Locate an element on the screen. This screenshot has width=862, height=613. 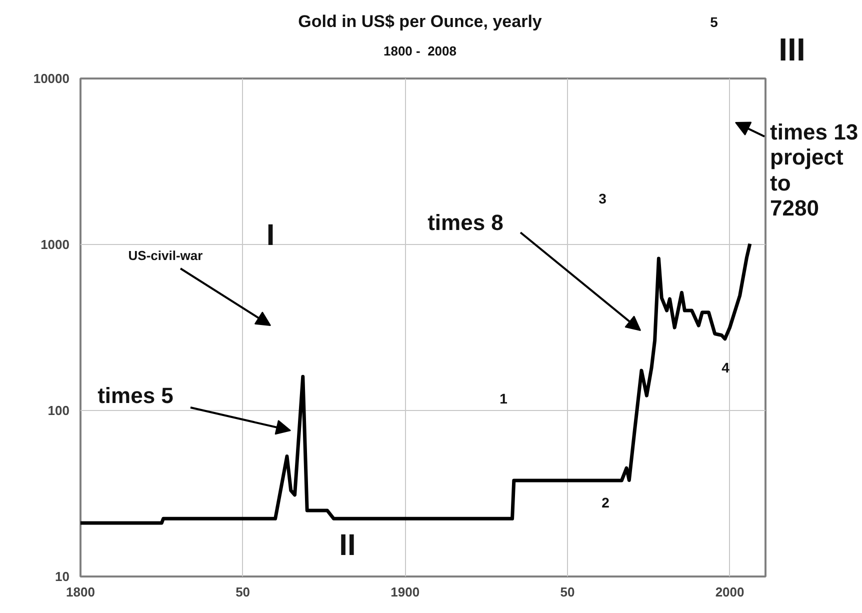
chart-subtitle: 1800 - 2008 is located at coordinates (420, 52).